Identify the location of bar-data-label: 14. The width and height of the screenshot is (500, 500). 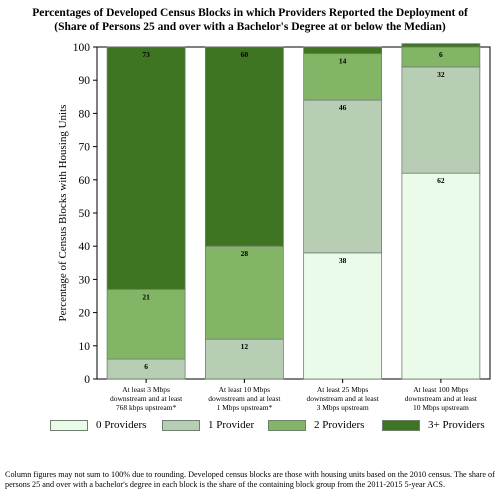
(343, 61).